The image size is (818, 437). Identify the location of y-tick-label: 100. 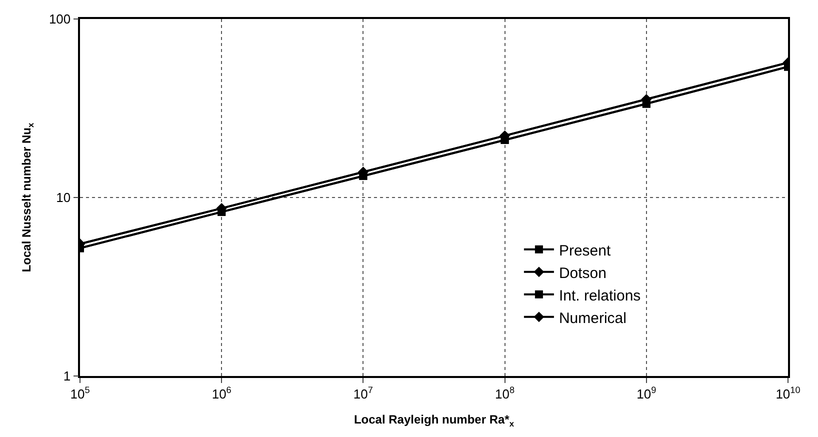
(59, 19).